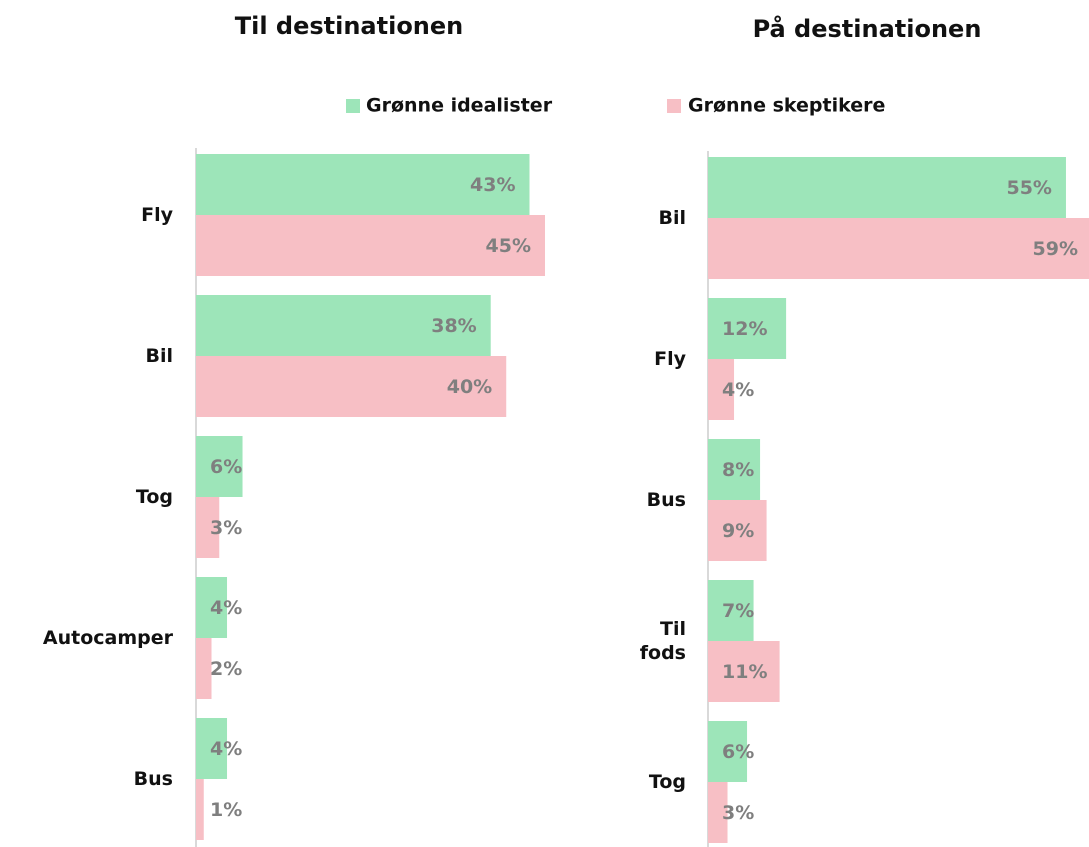 Image resolution: width=1089 pixels, height=847 pixels. What do you see at coordinates (492, 185) in the screenshot?
I see `data-label: 43%` at bounding box center [492, 185].